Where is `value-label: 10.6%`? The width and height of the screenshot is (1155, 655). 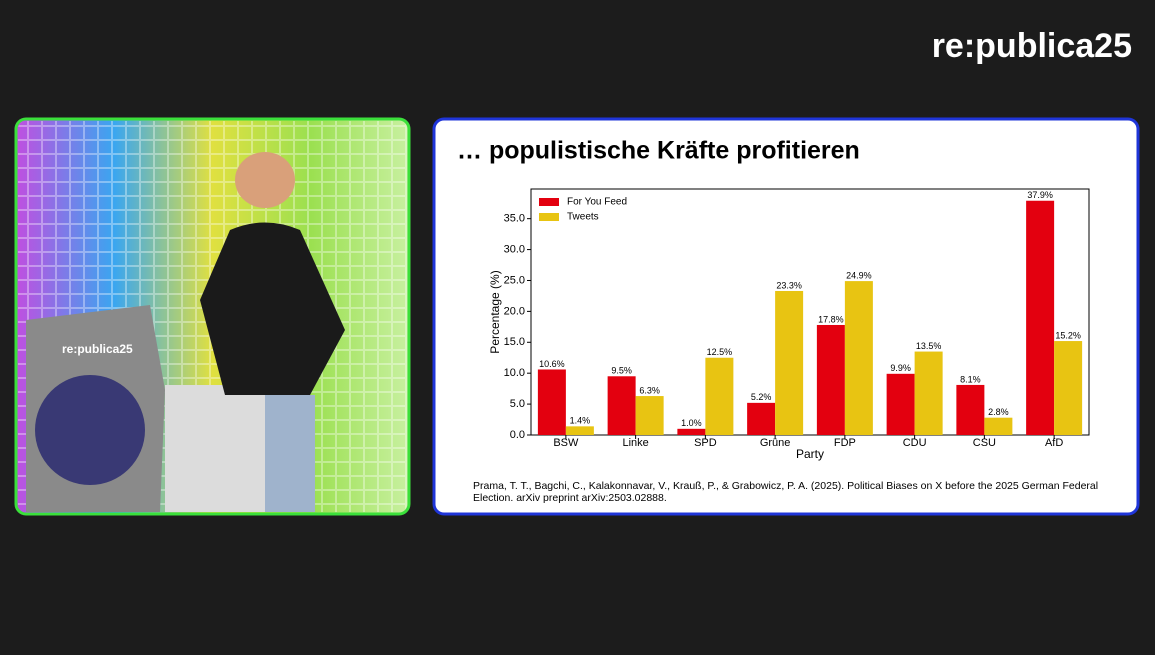 value-label: 10.6% is located at coordinates (552, 364).